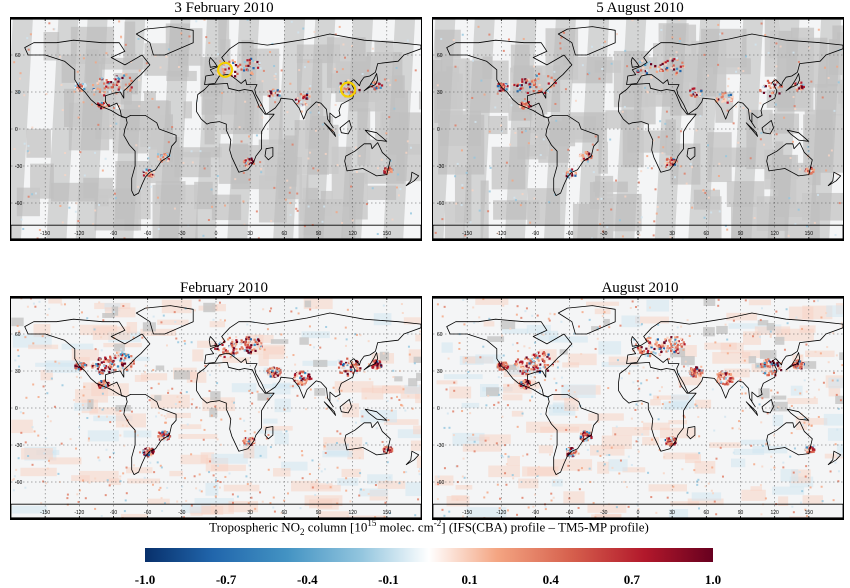 The width and height of the screenshot is (850, 588). Describe the element at coordinates (145, 579) in the screenshot. I see `colorbar-tick-label: -1.0` at that location.